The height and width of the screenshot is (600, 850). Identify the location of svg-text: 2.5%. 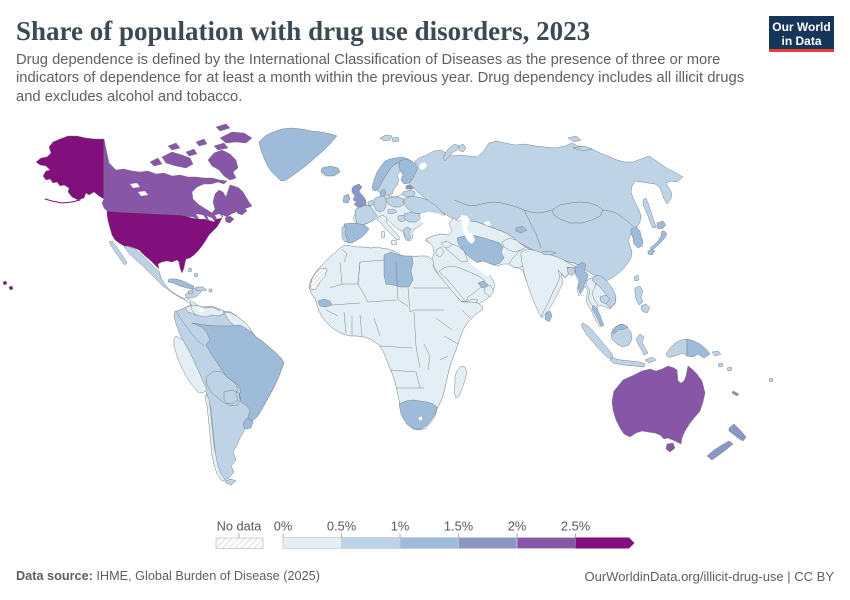
(575, 526).